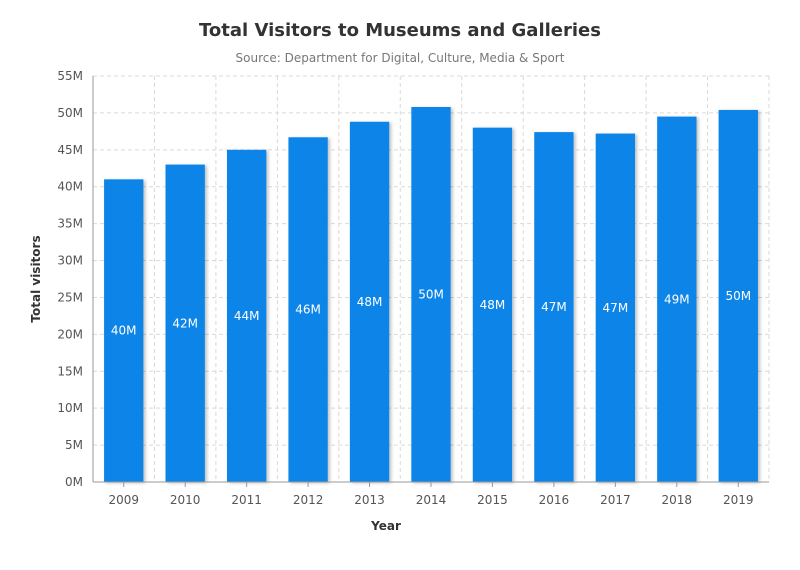 The width and height of the screenshot is (800, 570). What do you see at coordinates (70, 76) in the screenshot?
I see `y-tick-label: 55M` at bounding box center [70, 76].